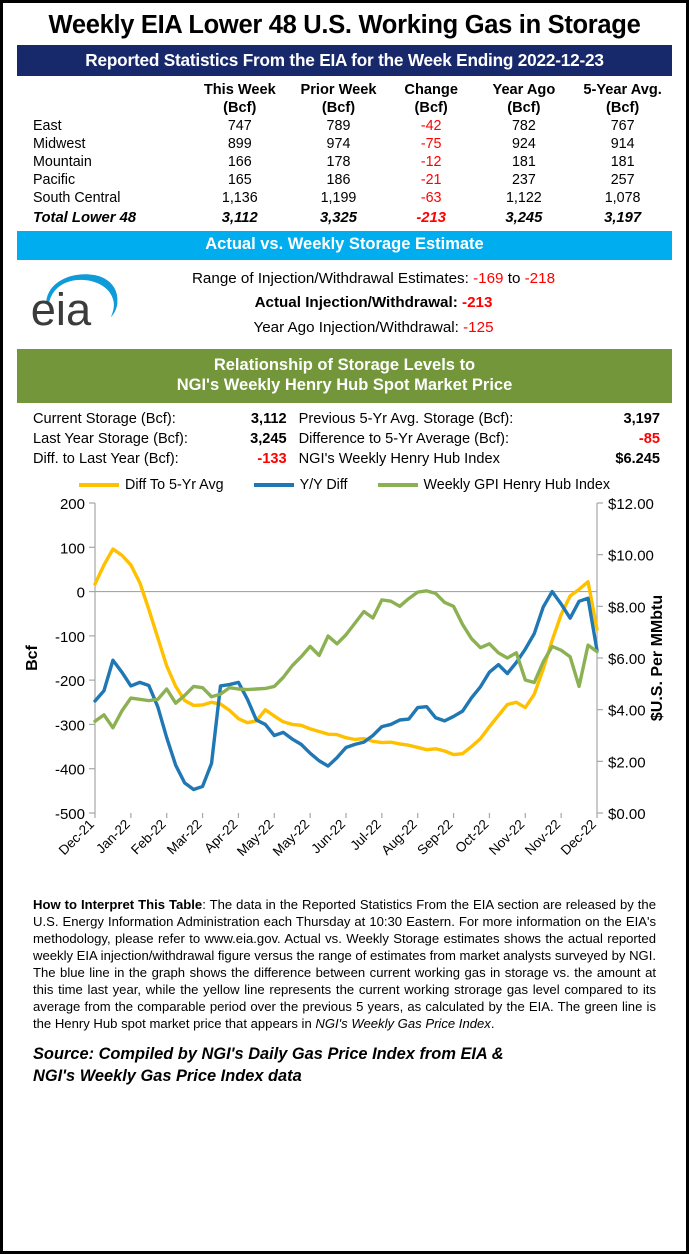 The height and width of the screenshot is (1254, 689). What do you see at coordinates (328, 837) in the screenshot?
I see `svg-text: Jun-22` at bounding box center [328, 837].